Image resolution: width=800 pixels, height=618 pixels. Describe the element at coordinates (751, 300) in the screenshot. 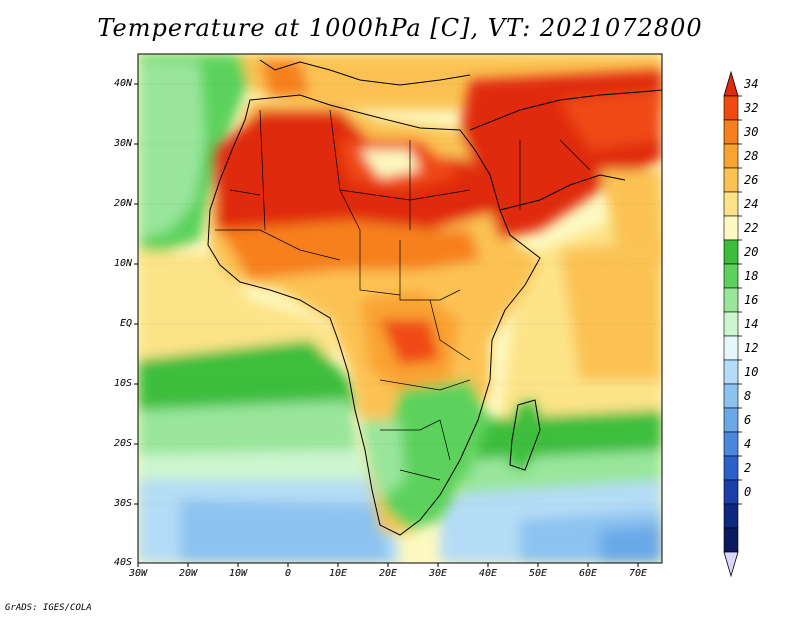

I see `colorbar-label: 16` at that location.